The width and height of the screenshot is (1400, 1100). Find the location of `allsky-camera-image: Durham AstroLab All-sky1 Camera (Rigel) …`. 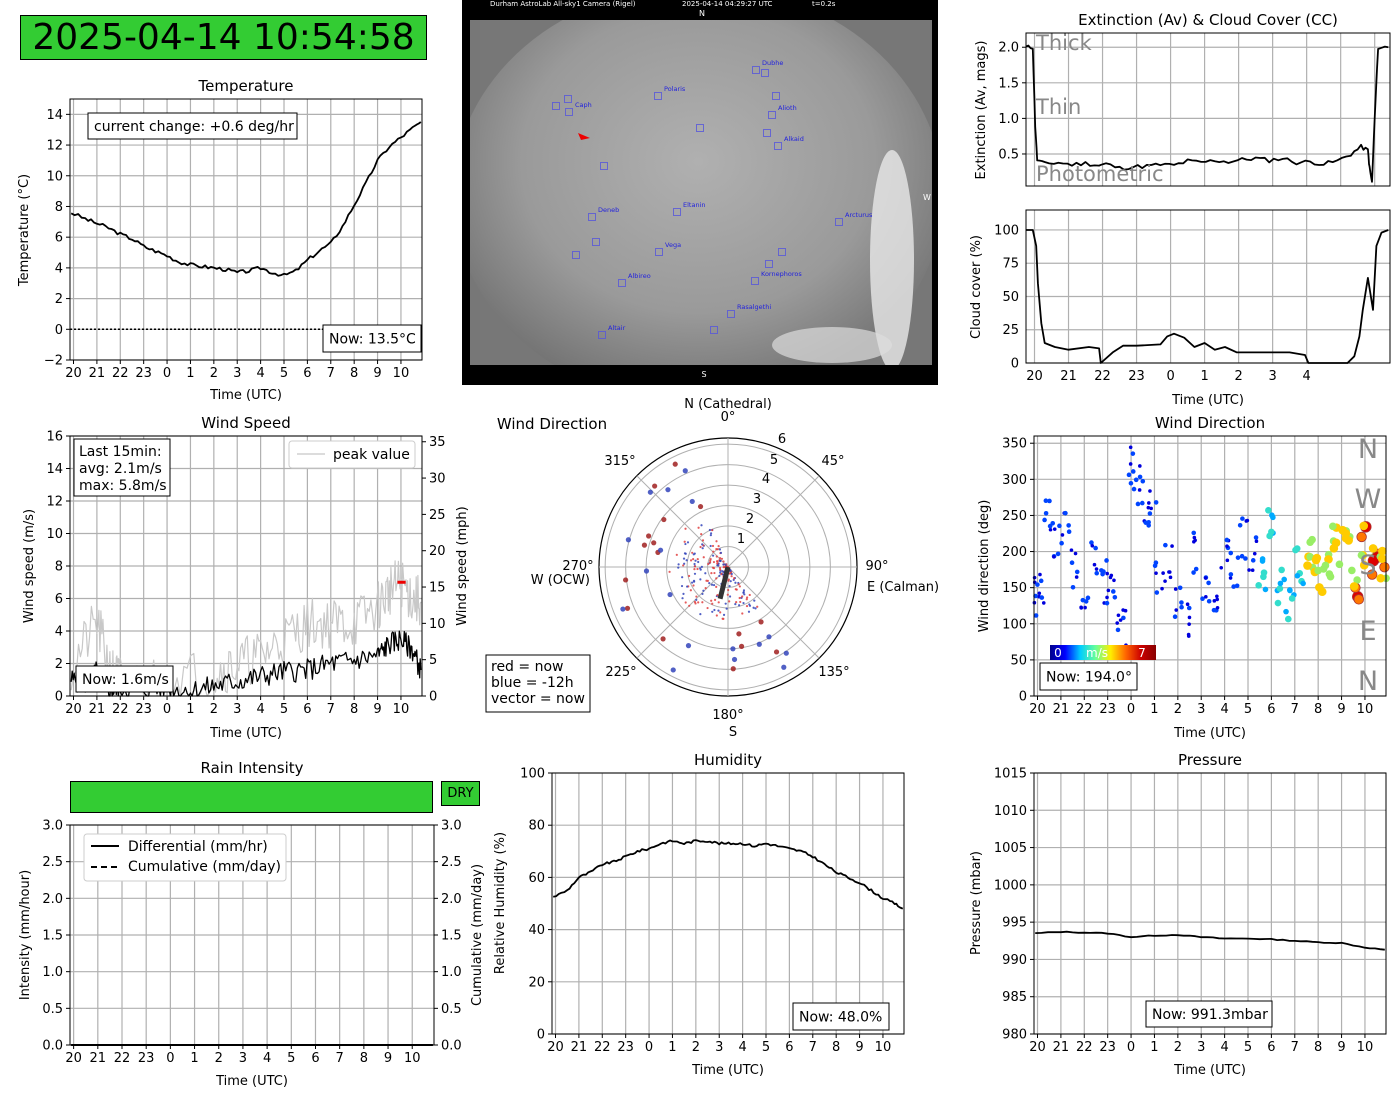

allsky-camera-image: Durham AstroLab All-sky1 Camera (Rigel) … is located at coordinates (700, 192).